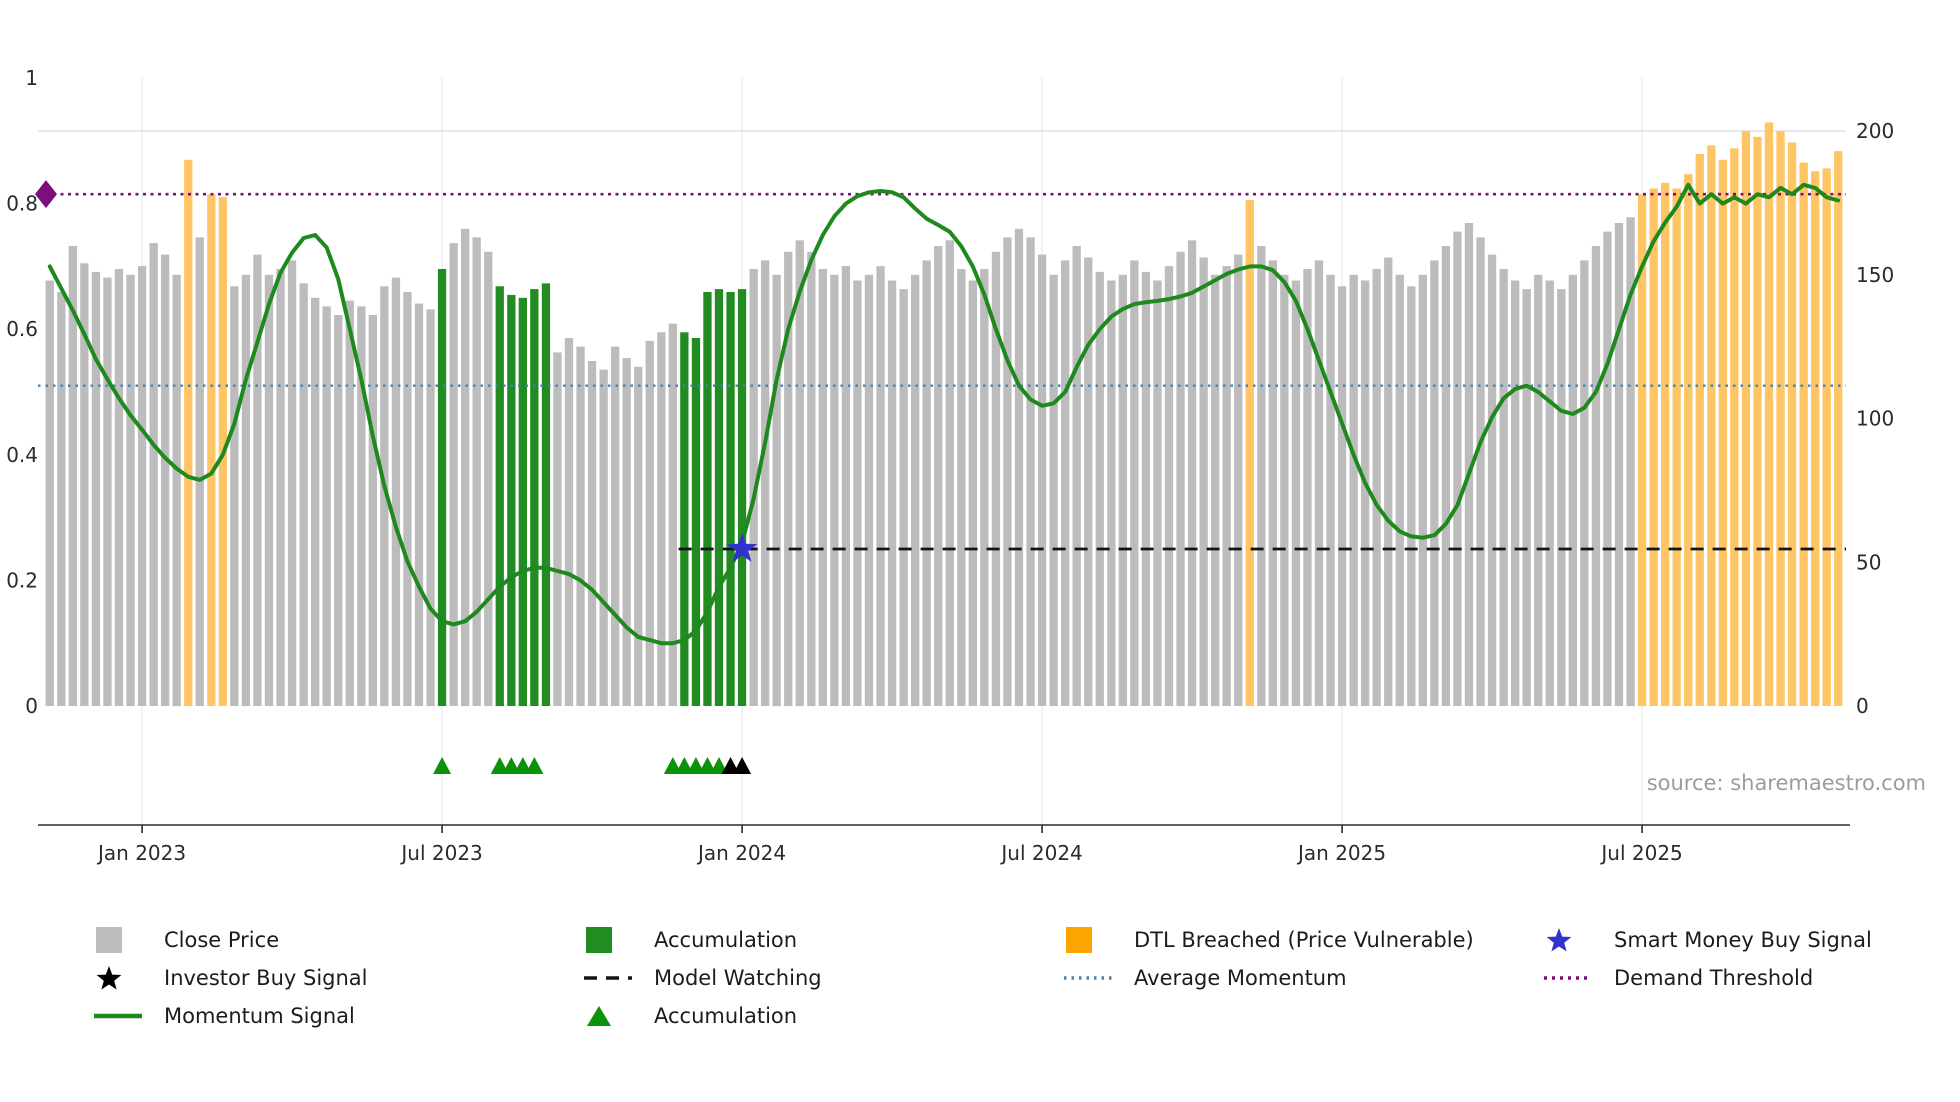  What do you see at coordinates (1875, 419) in the screenshot?
I see `right-axis-tick-label: 100` at bounding box center [1875, 419].